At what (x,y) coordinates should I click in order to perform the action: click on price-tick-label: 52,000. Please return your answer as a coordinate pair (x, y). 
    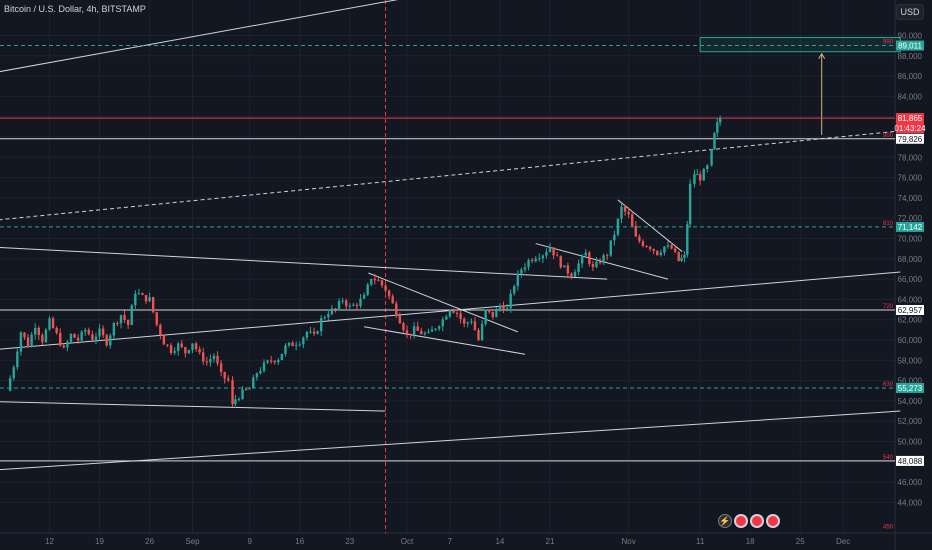
    Looking at the image, I should click on (910, 421).